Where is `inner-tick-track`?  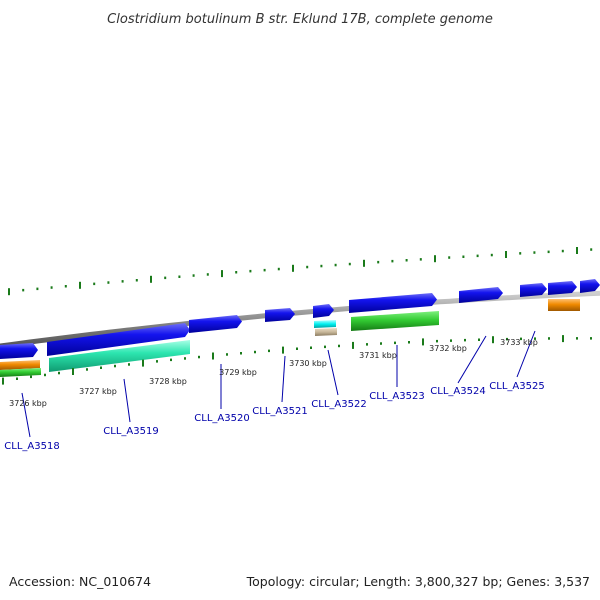
inner-tick-track is located at coordinates (297, 360).